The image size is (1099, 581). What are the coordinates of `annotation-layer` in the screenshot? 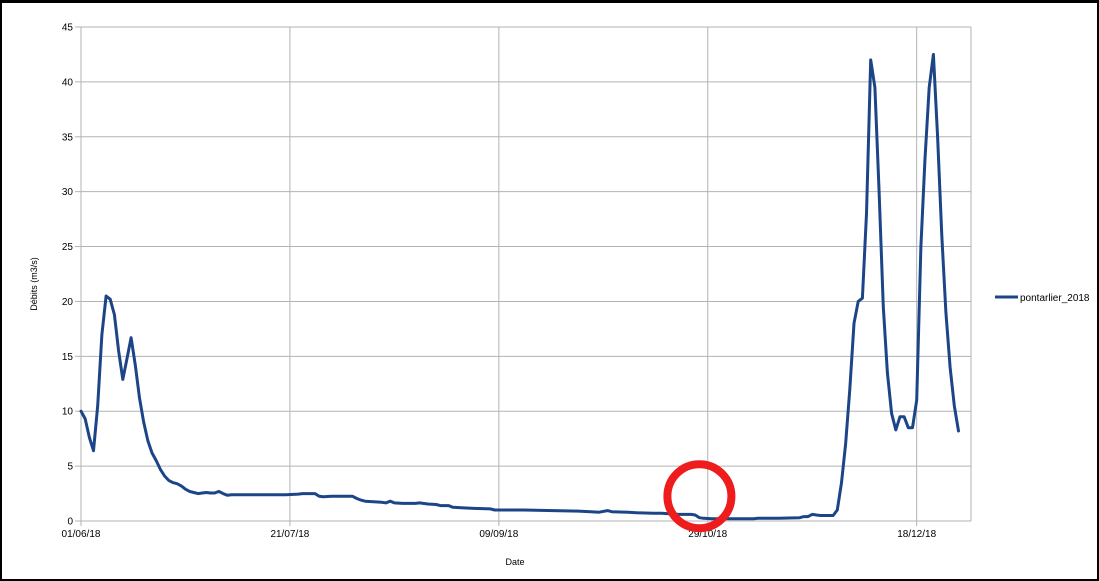 It's located at (699, 496).